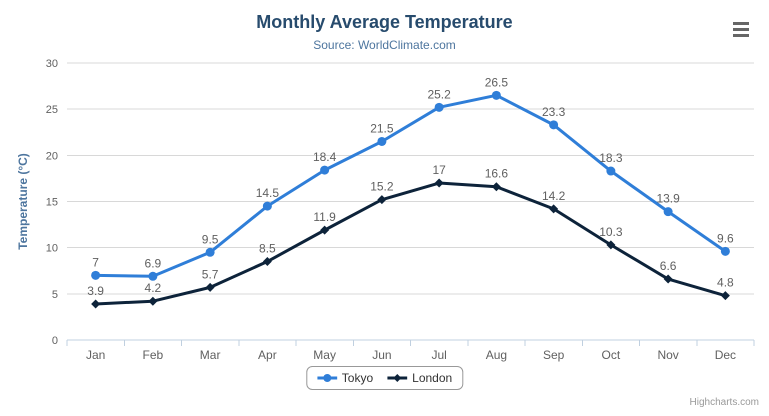  What do you see at coordinates (554, 112) in the screenshot?
I see `data-label-tokyo: 23.3` at bounding box center [554, 112].